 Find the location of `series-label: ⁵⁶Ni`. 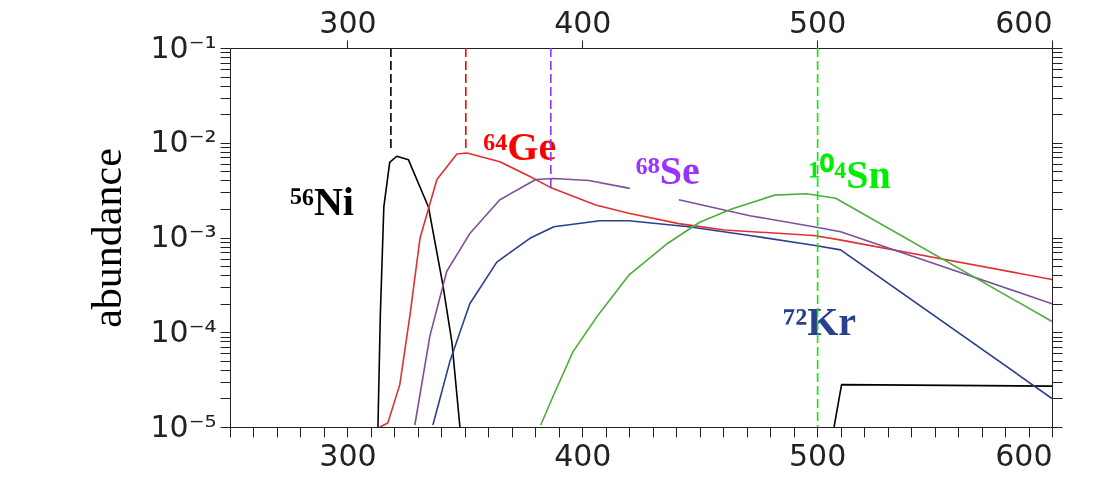

series-label: ⁵⁶Ni is located at coordinates (321, 202).